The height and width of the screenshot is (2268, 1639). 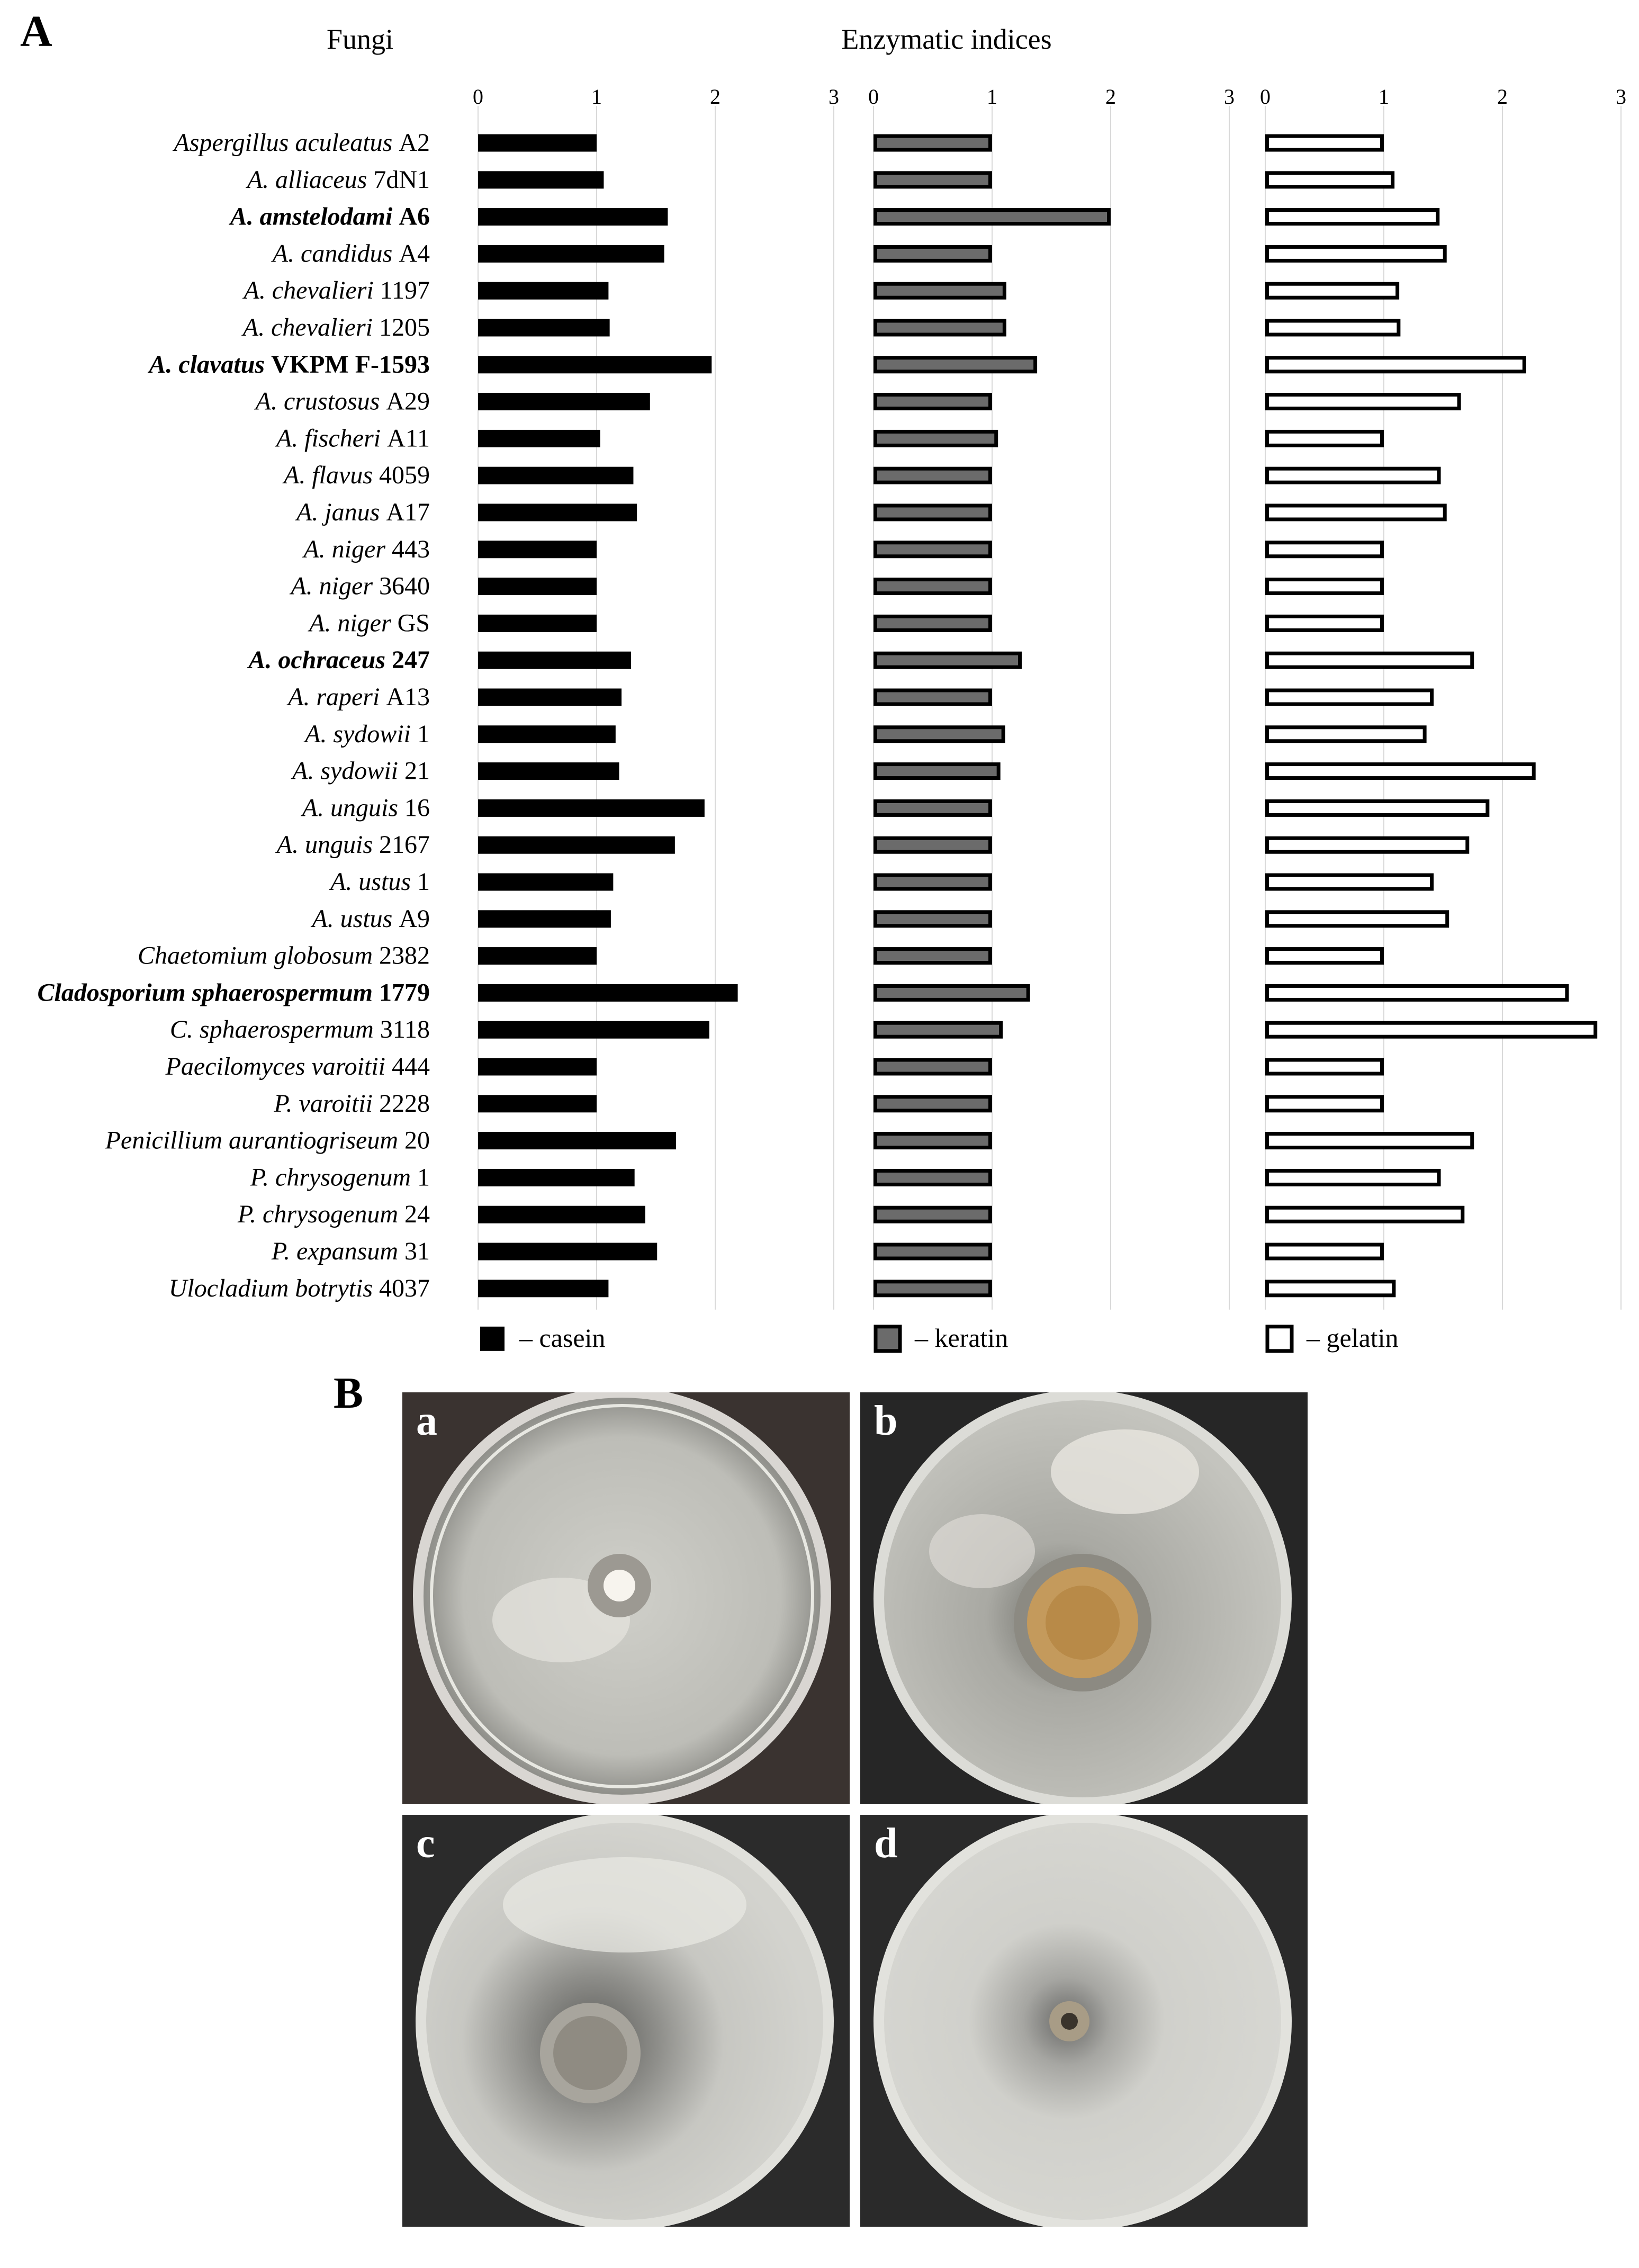 What do you see at coordinates (342, 402) in the screenshot?
I see `category-label: A. crustosus A29` at bounding box center [342, 402].